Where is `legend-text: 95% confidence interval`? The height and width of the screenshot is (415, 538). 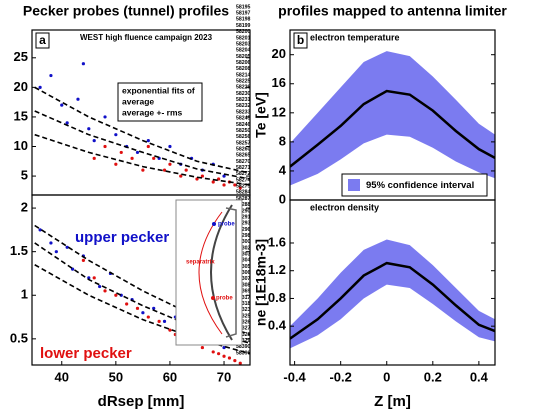
legend-text: 95% confidence interval is located at coordinates (420, 185).